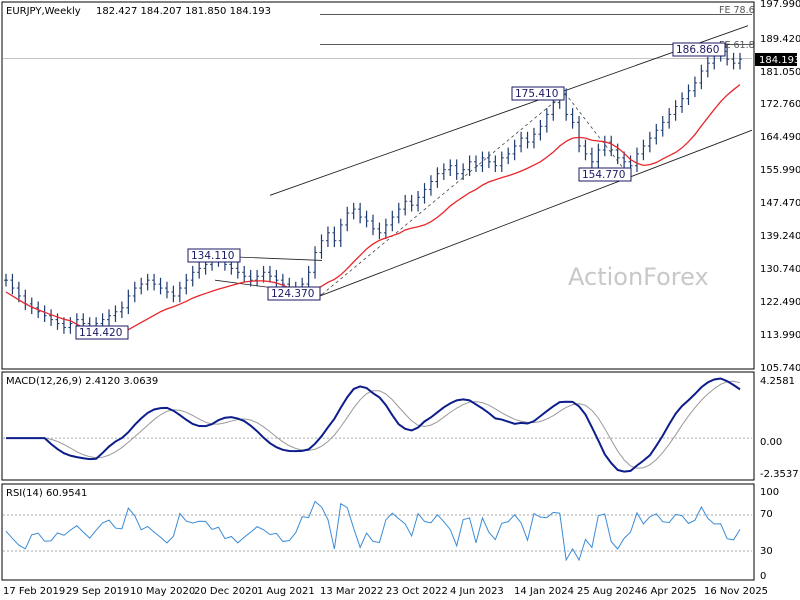 This screenshot has width=800, height=600. What do you see at coordinates (779, 60) in the screenshot?
I see `last-price-label: 184.193` at bounding box center [779, 60].